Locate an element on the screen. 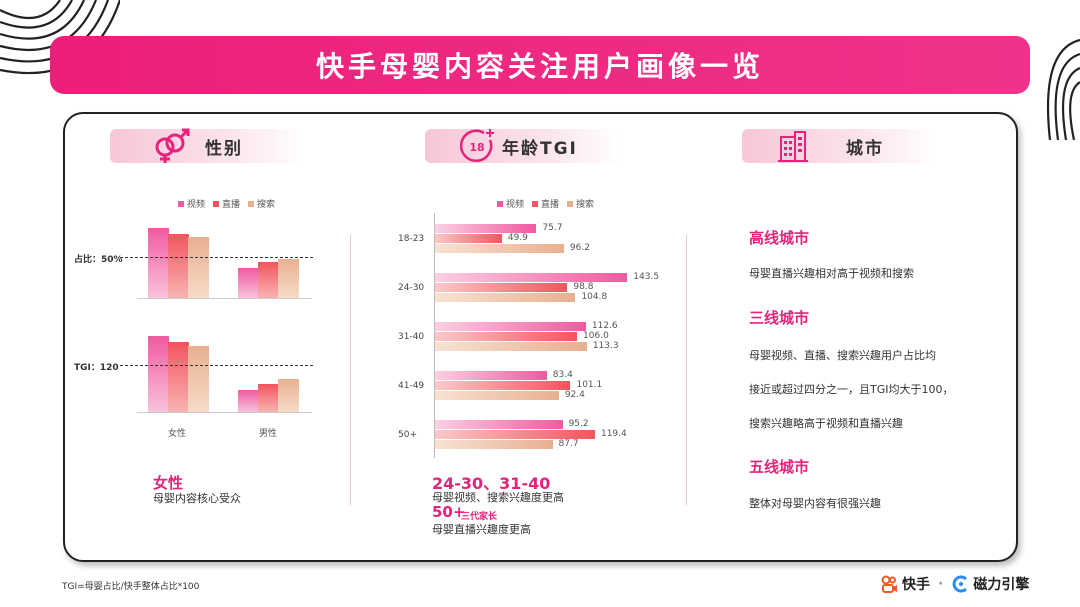  share-reference-label: 占比：50% is located at coordinates (98, 260).